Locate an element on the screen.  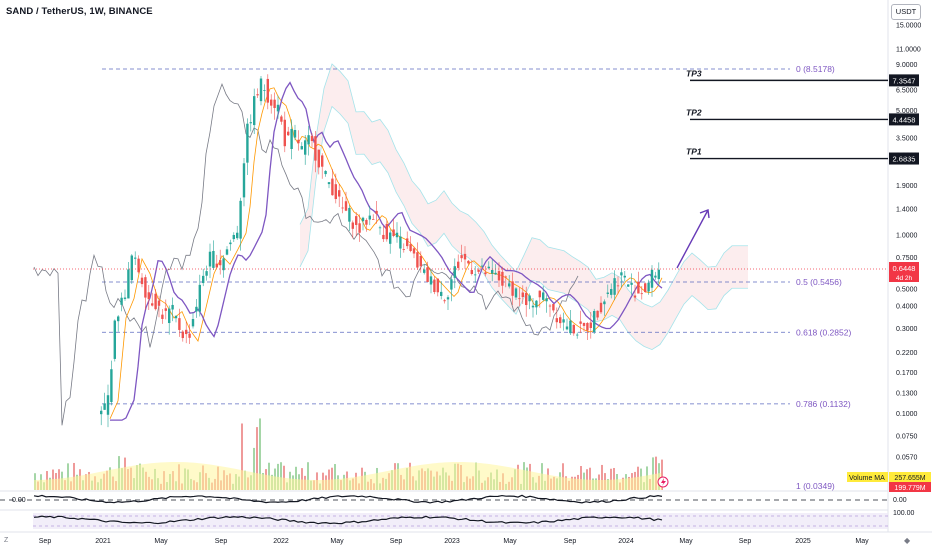
time-tick-label: 2023 is located at coordinates (452, 541).